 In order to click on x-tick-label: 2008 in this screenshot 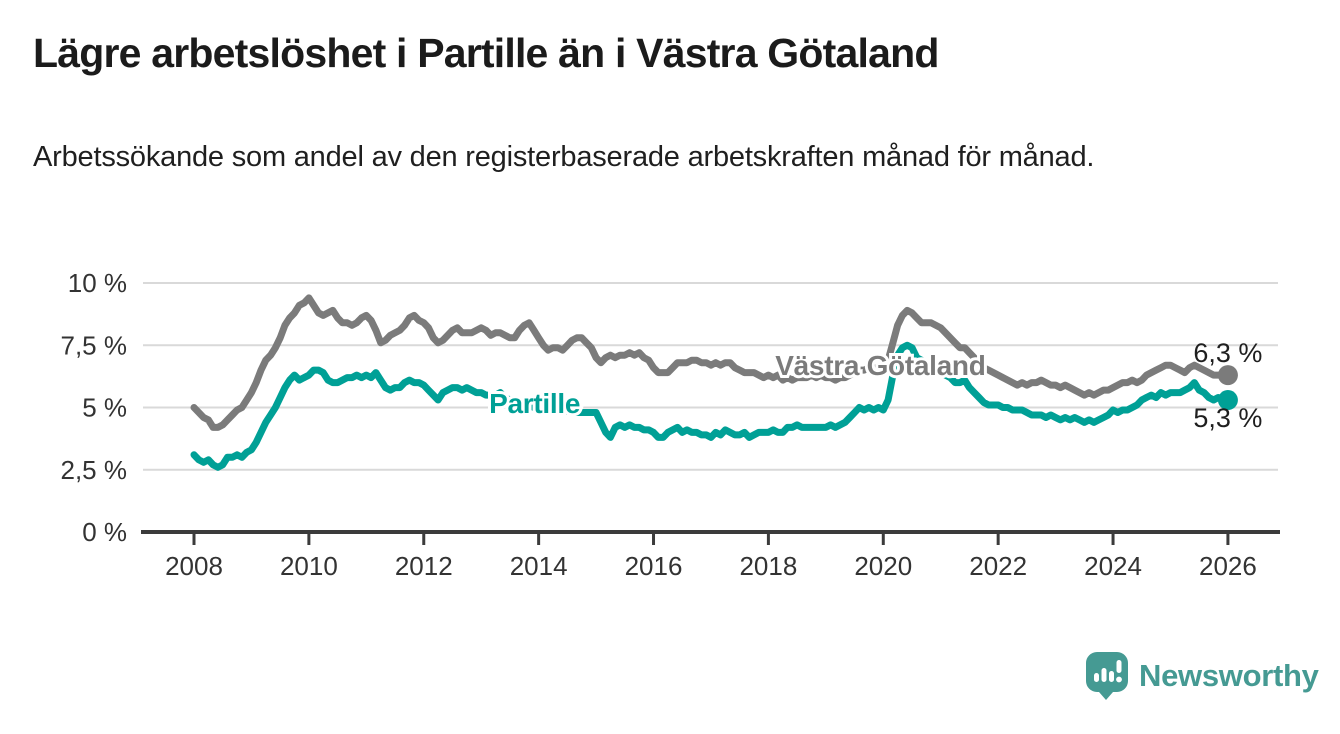, I will do `click(194, 566)`.